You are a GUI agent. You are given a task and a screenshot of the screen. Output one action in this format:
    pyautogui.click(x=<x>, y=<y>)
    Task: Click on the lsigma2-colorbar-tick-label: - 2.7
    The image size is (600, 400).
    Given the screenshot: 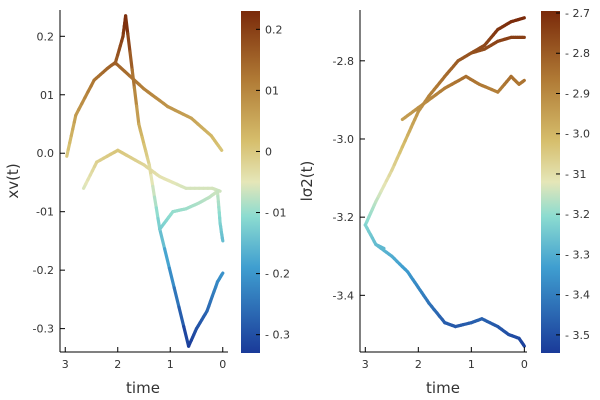 What is the action you would take?
    pyautogui.click(x=577, y=13)
    